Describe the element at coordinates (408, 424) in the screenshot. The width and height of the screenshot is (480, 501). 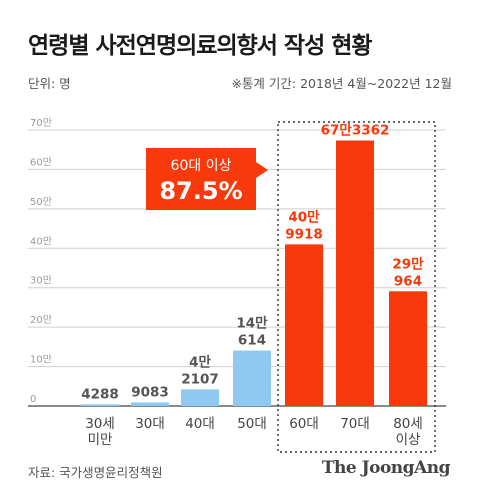
I see `category-label: 80세` at that location.